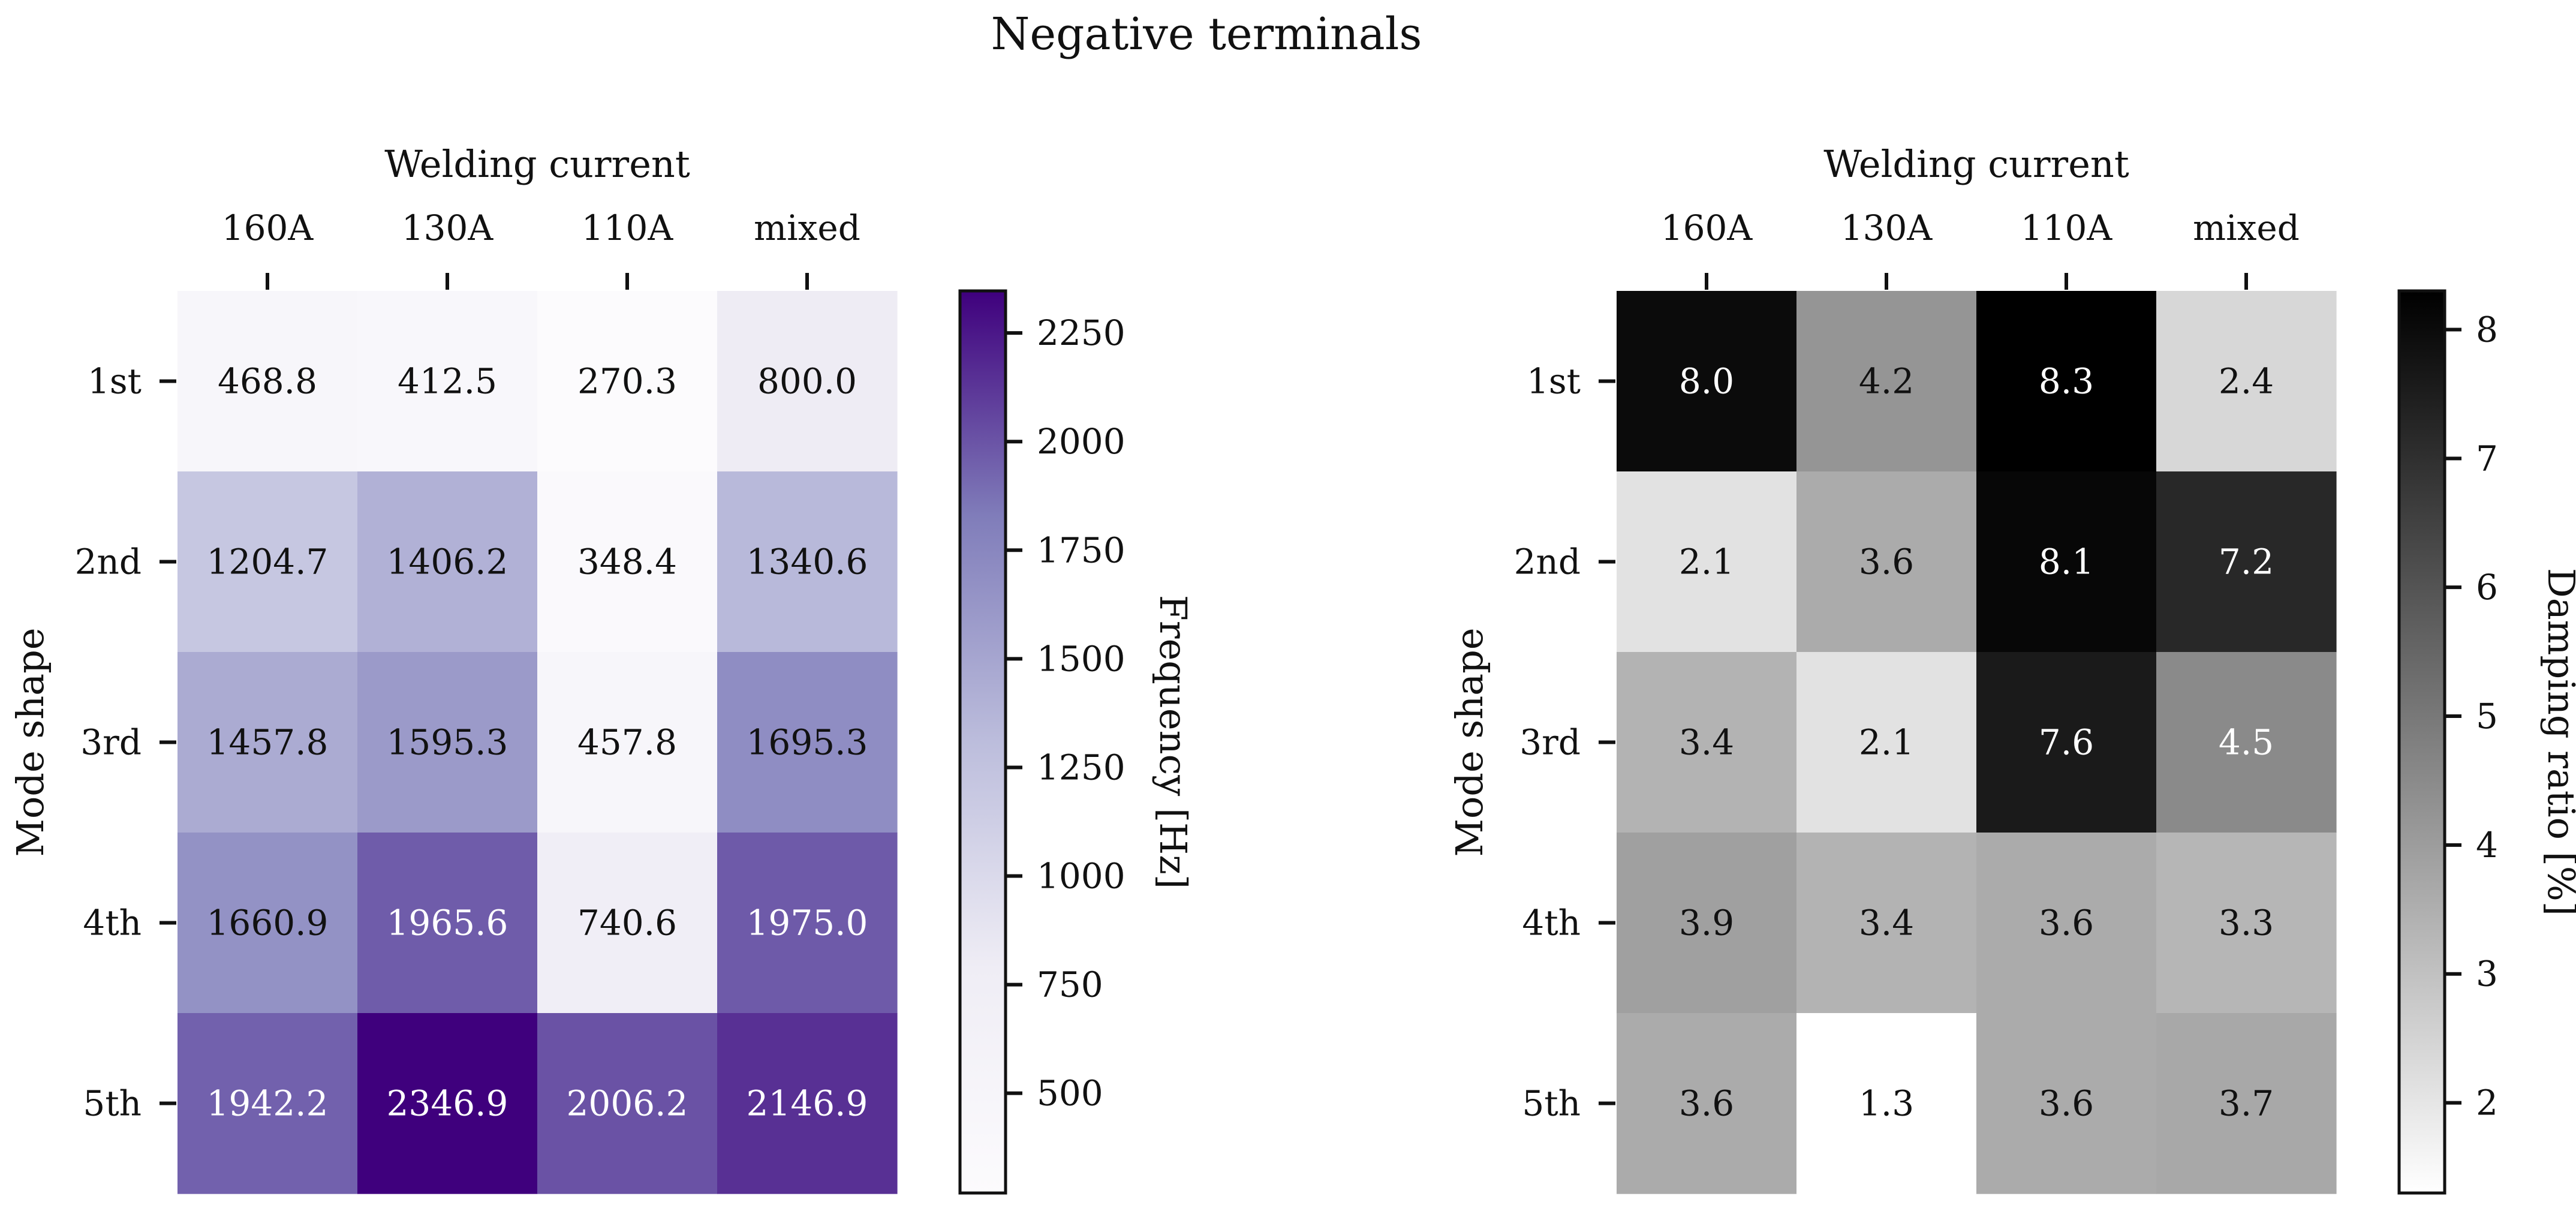 This screenshot has width=2576, height=1211. Describe the element at coordinates (2067, 228) in the screenshot. I see `x-tick-label: 110A` at that location.